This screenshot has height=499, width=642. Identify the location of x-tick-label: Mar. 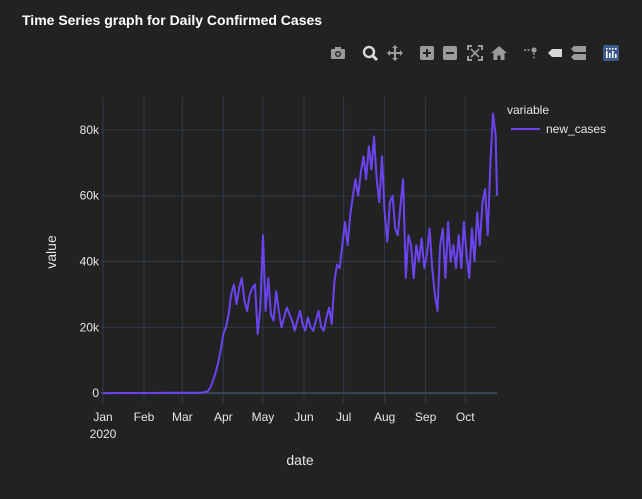
(182, 417).